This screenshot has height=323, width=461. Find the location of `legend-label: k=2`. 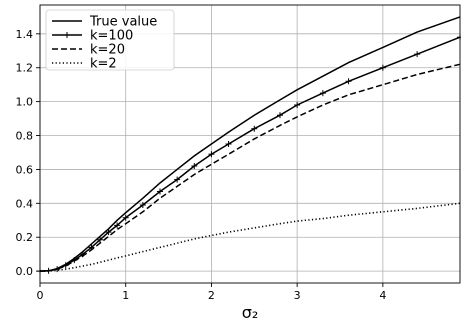

legend-label: k=2 is located at coordinates (103, 64).